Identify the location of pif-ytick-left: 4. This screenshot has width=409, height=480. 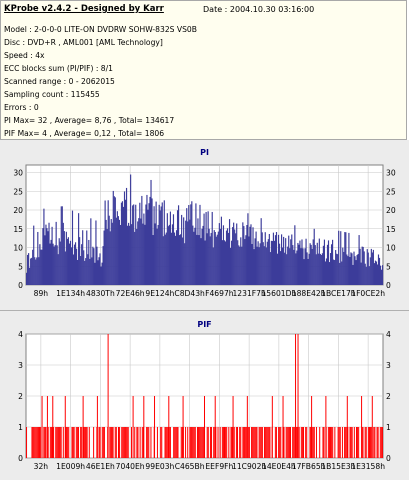
(20, 334).